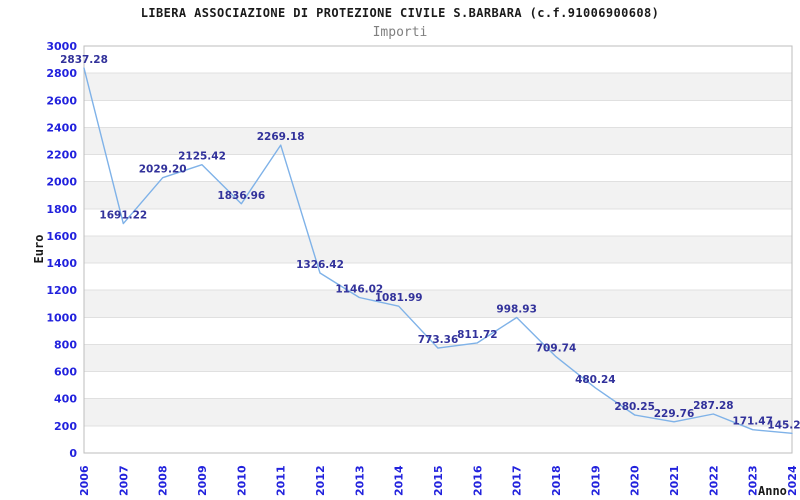  I want to click on x-axis-tick-label: 2013, so click(359, 480).